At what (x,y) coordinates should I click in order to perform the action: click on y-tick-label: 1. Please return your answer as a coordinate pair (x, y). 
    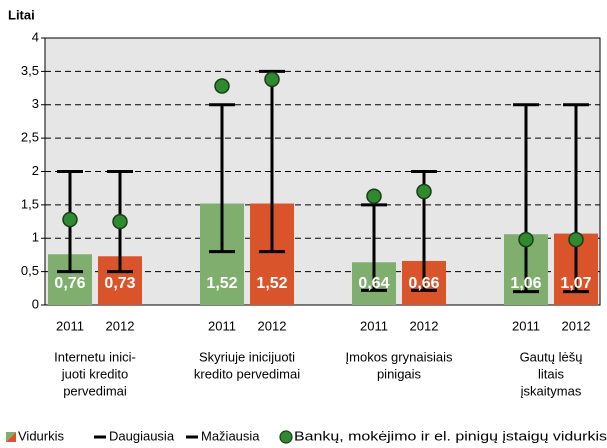
    Looking at the image, I should click on (35, 237).